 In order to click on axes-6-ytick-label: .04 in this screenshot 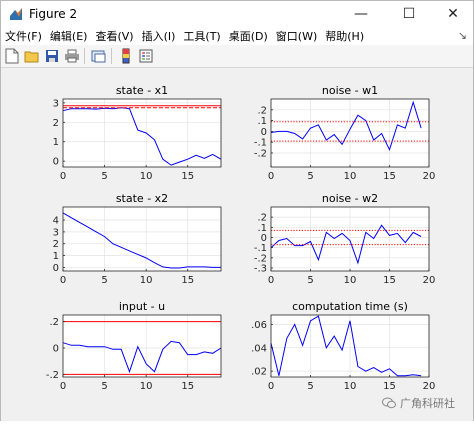, I will do `click(259, 348)`.